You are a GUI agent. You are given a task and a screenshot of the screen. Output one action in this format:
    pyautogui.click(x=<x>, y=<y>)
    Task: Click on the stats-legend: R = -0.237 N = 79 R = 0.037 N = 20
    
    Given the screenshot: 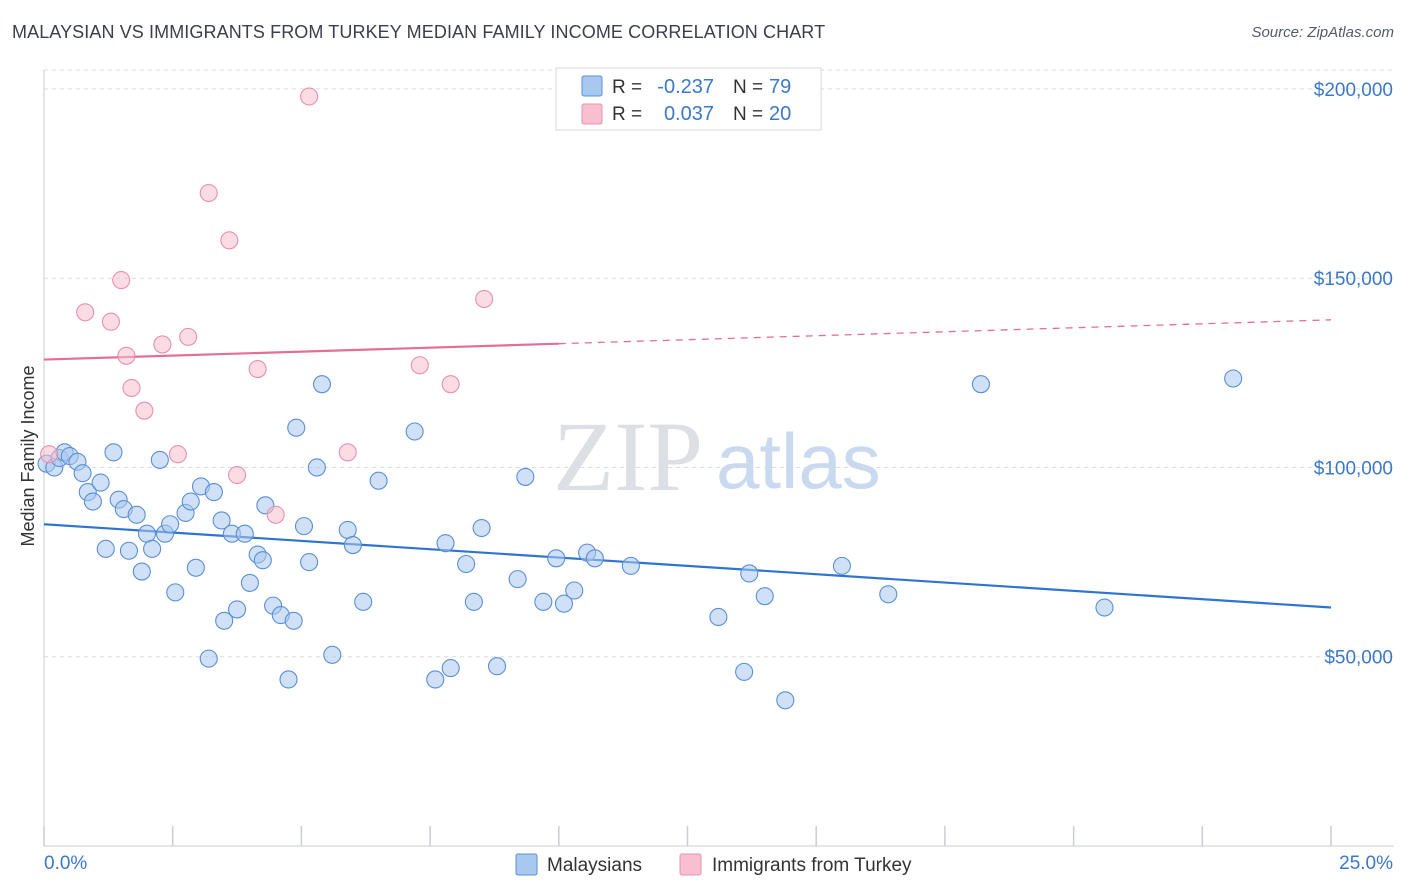 What is the action you would take?
    pyautogui.click(x=688, y=99)
    